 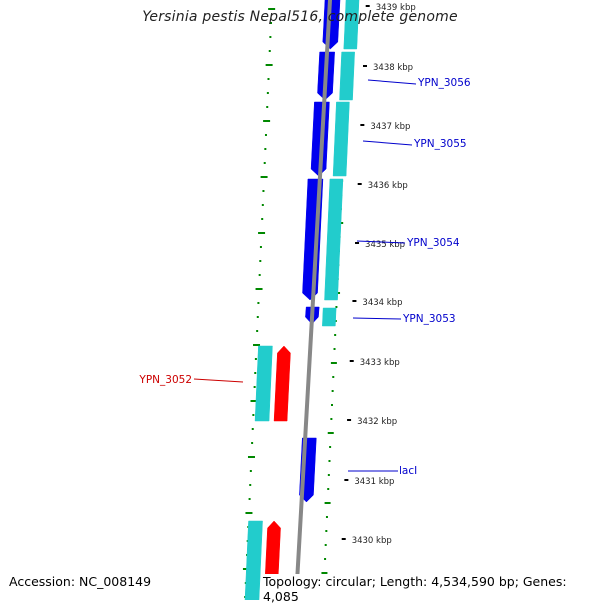 What do you see at coordinates (393, 68) in the screenshot?
I see `scale-tick-label: 3438 kbp` at bounding box center [393, 68].